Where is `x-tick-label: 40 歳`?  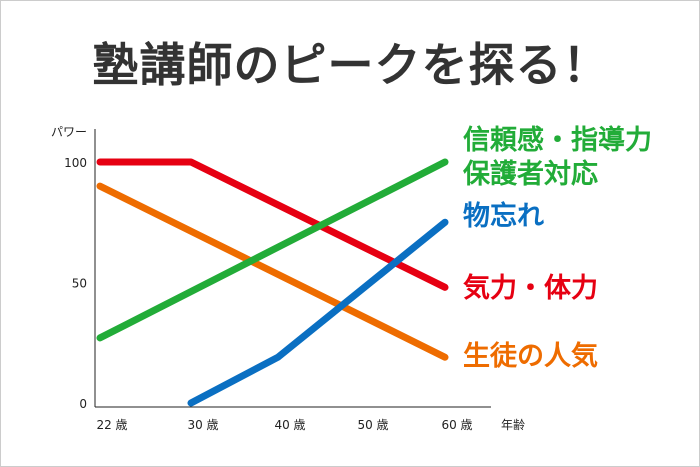
x-tick-label: 40 歳 is located at coordinates (289, 425).